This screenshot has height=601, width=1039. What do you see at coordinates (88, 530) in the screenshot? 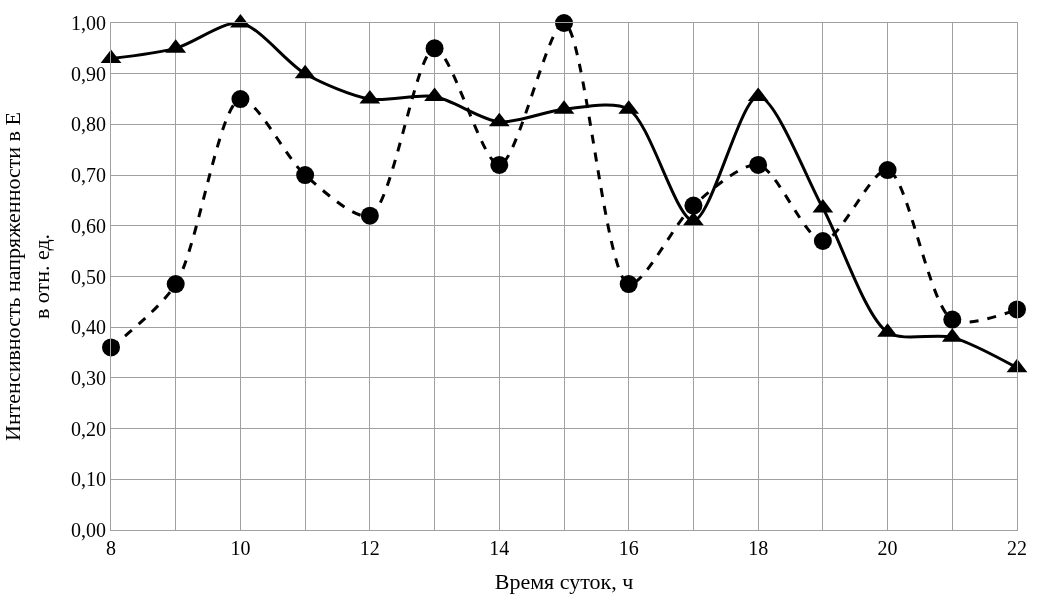
I see `y-tick-label: 0,00` at bounding box center [88, 530].